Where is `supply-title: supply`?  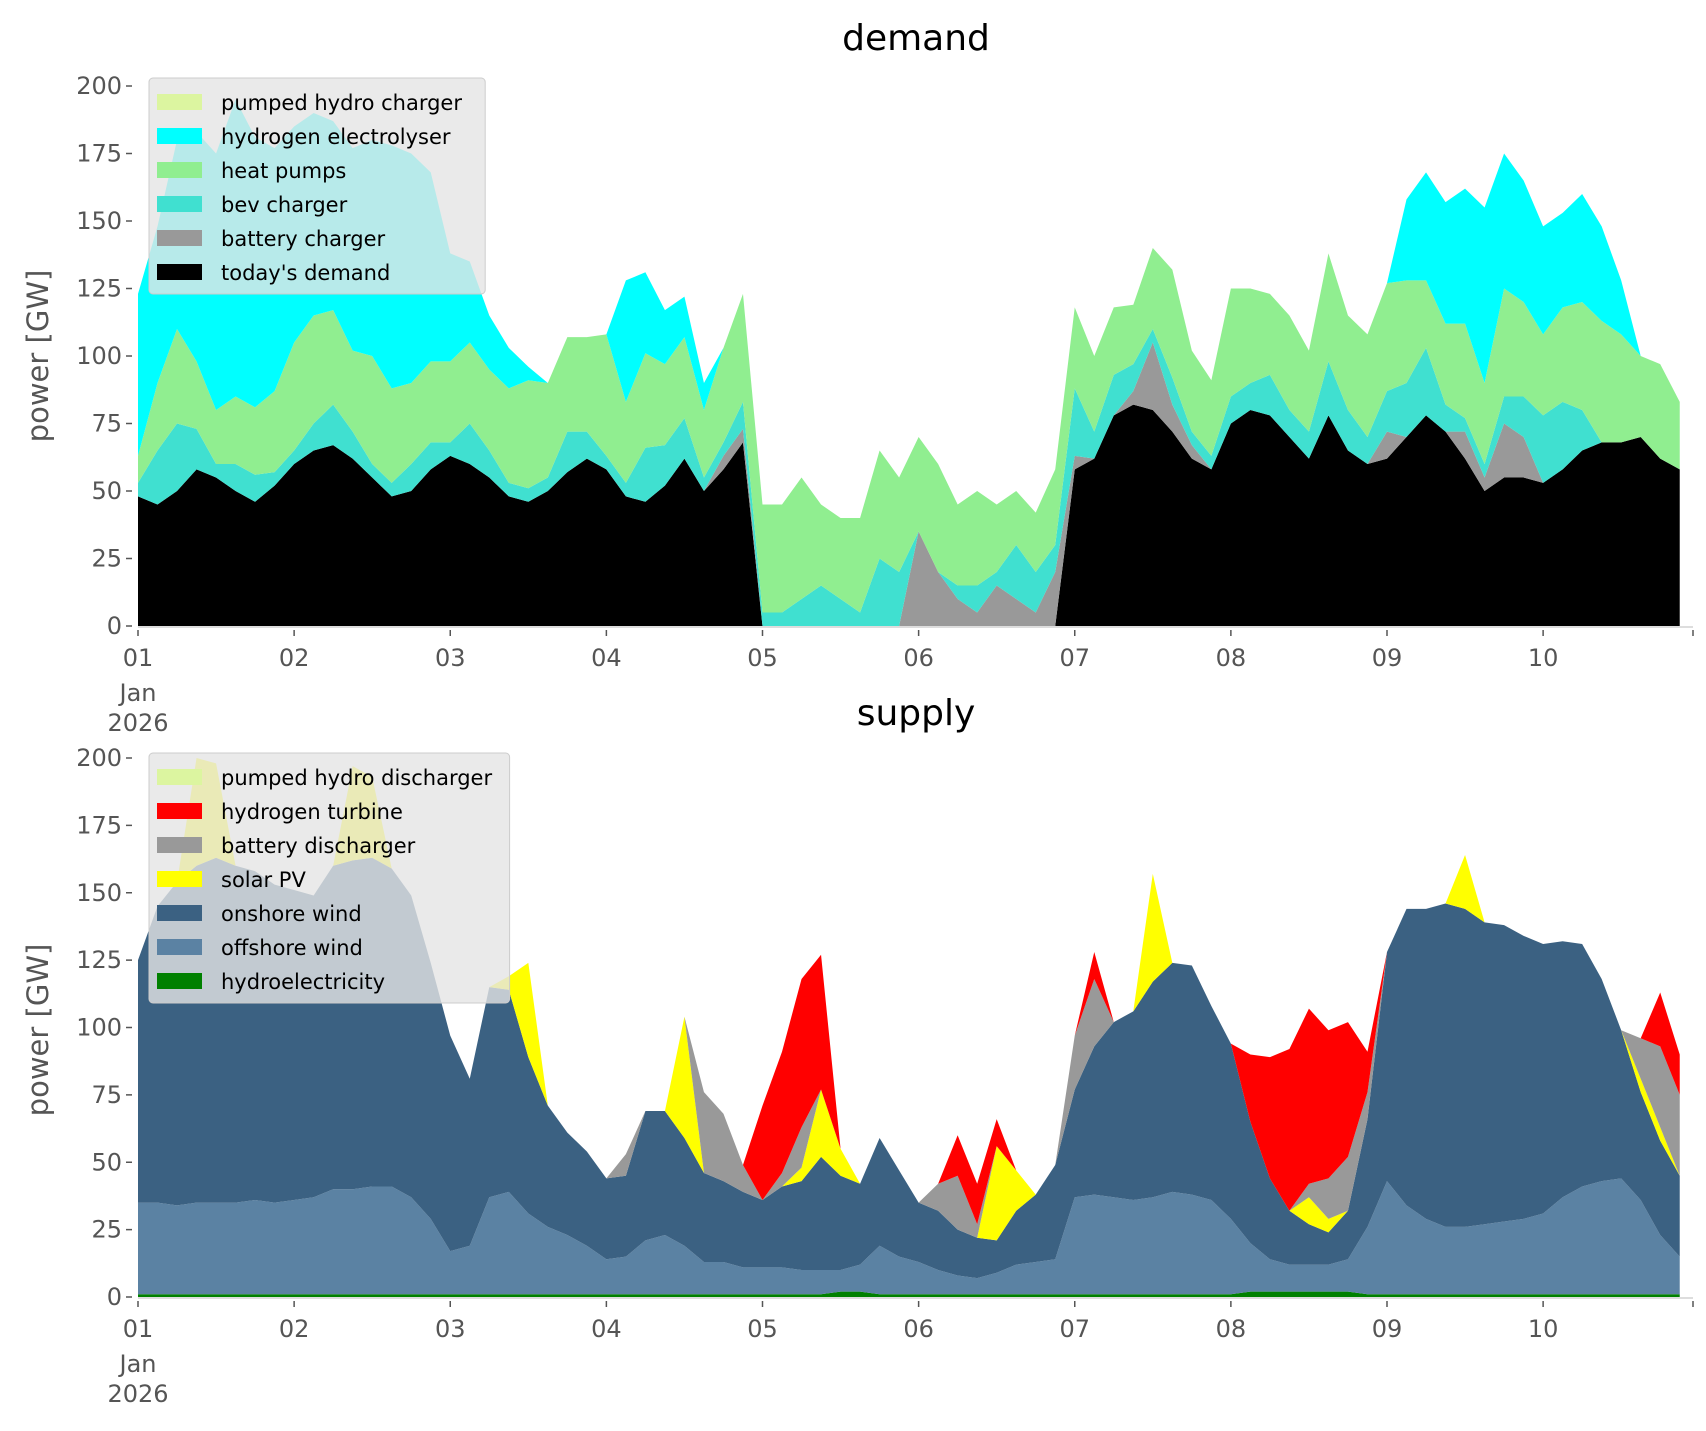
supply-title: supply is located at coordinates (916, 713).